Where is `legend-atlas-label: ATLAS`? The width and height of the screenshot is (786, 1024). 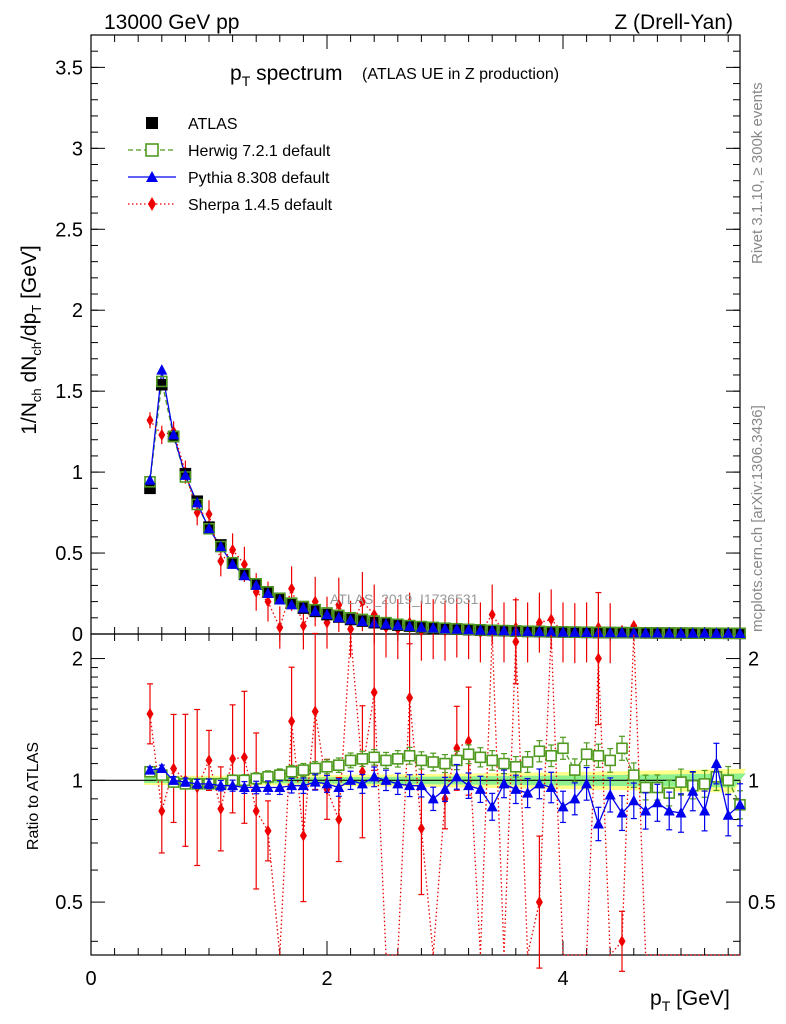 legend-atlas-label: ATLAS is located at coordinates (213, 124).